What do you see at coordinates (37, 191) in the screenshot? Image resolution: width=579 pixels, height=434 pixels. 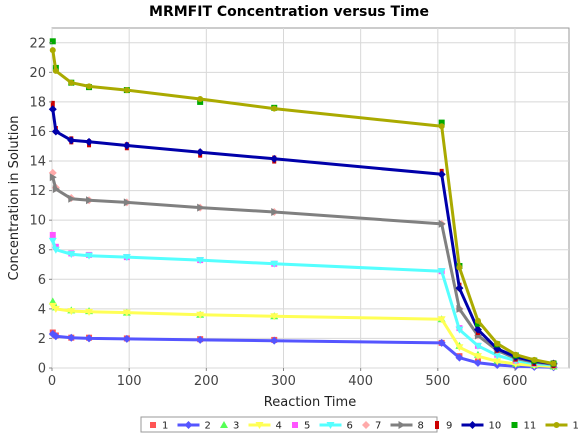 I see `y-tick-label: 12` at bounding box center [37, 191].